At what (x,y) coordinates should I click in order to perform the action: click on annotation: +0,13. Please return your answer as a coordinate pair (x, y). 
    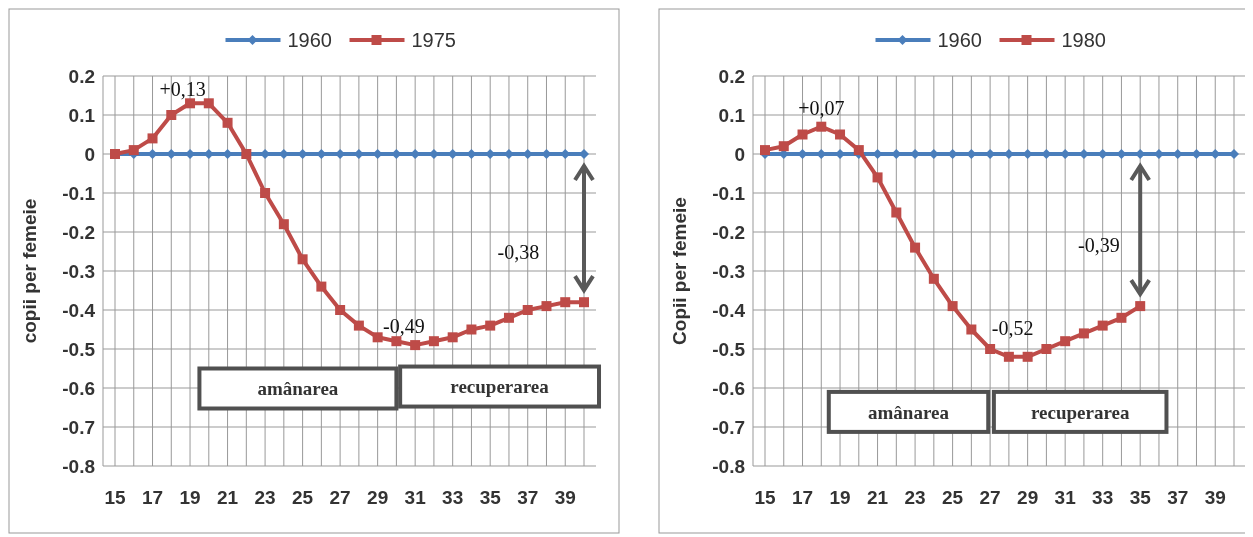
    Looking at the image, I should click on (182, 88).